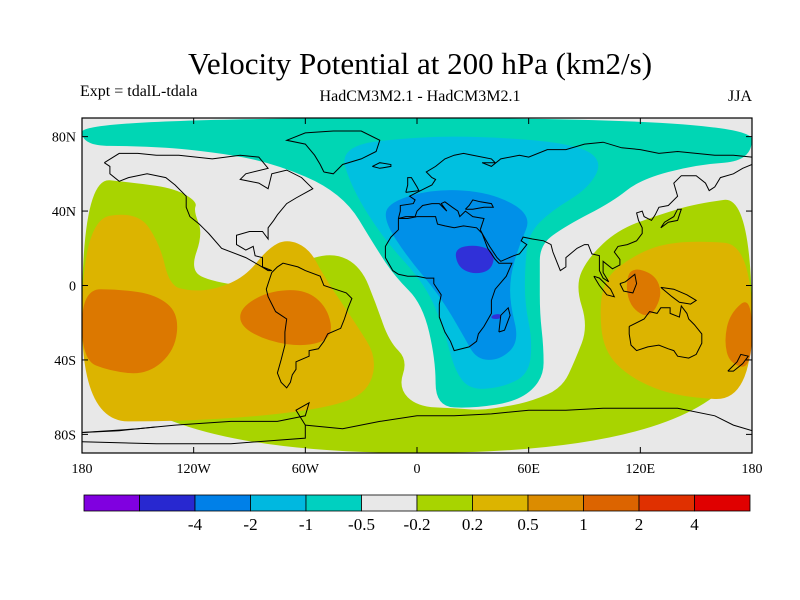 The width and height of the screenshot is (800, 600). What do you see at coordinates (250, 524) in the screenshot?
I see `colorbar-label: -2` at bounding box center [250, 524].